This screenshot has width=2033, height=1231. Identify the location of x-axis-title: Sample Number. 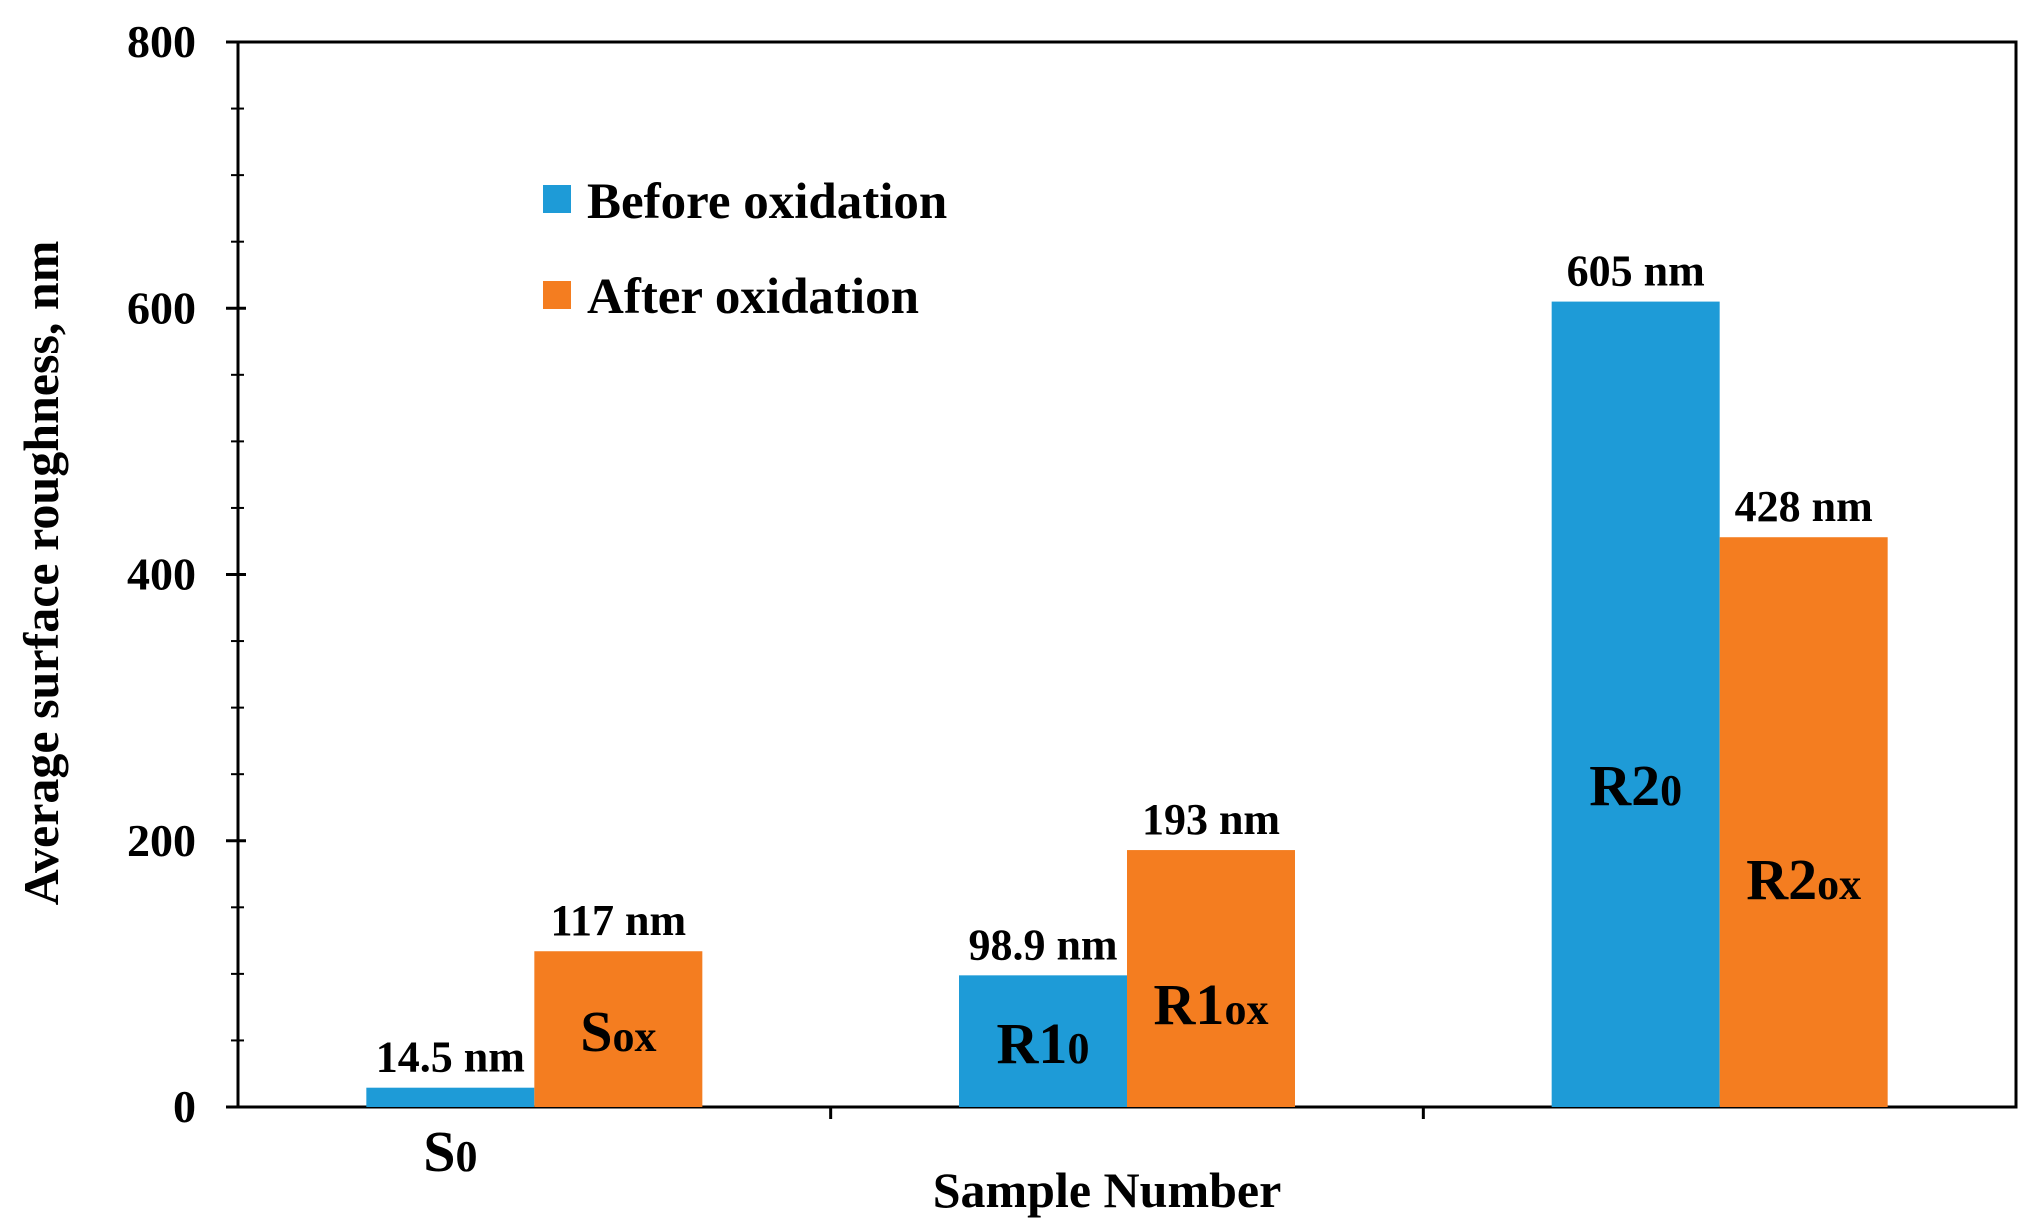
(1107, 1190).